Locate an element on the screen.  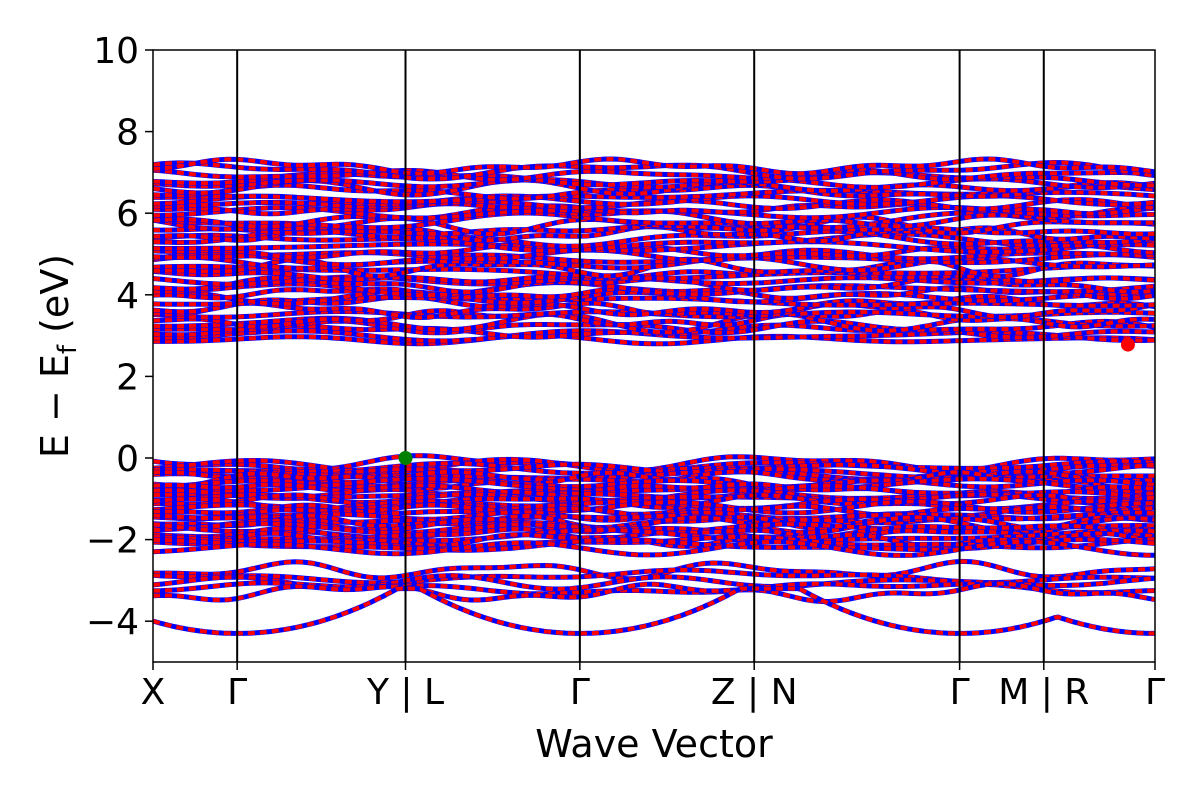
y-tick-label-1: −2 is located at coordinates (112, 541).